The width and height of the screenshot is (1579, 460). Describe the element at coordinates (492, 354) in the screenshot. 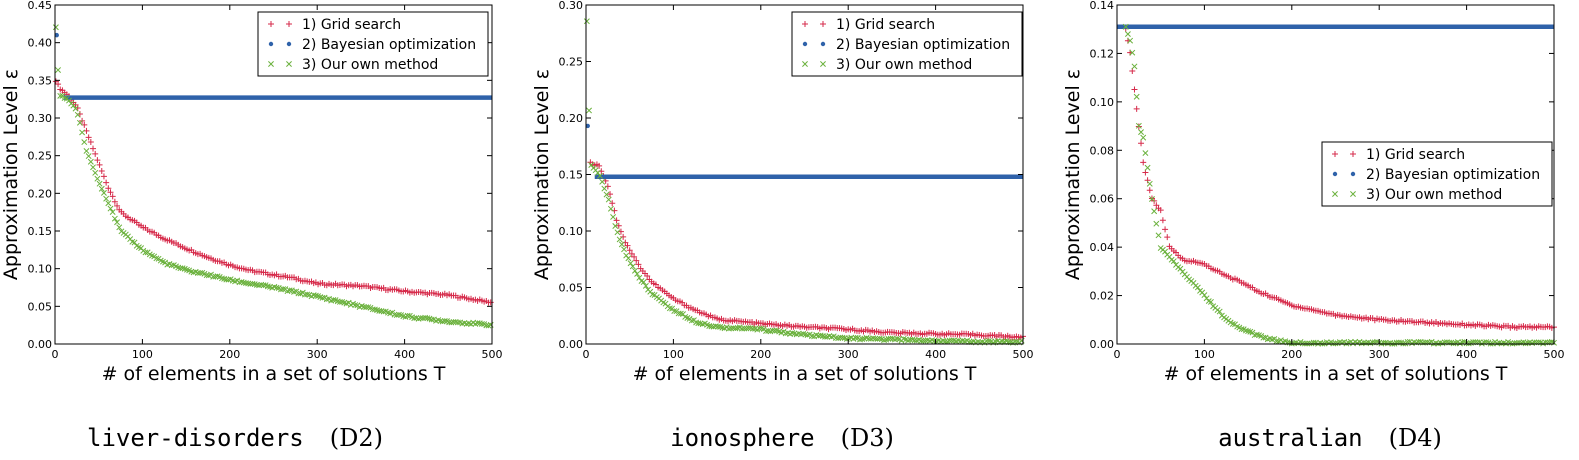

I see `x-tick-label: 500` at that location.